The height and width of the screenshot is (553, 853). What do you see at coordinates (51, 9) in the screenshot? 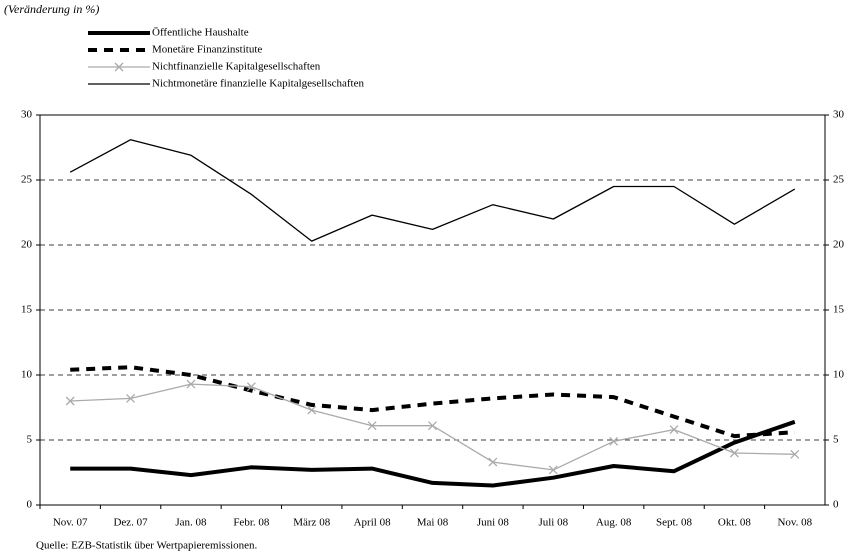
I see `chart-title: (Veränderung in %)` at bounding box center [51, 9].